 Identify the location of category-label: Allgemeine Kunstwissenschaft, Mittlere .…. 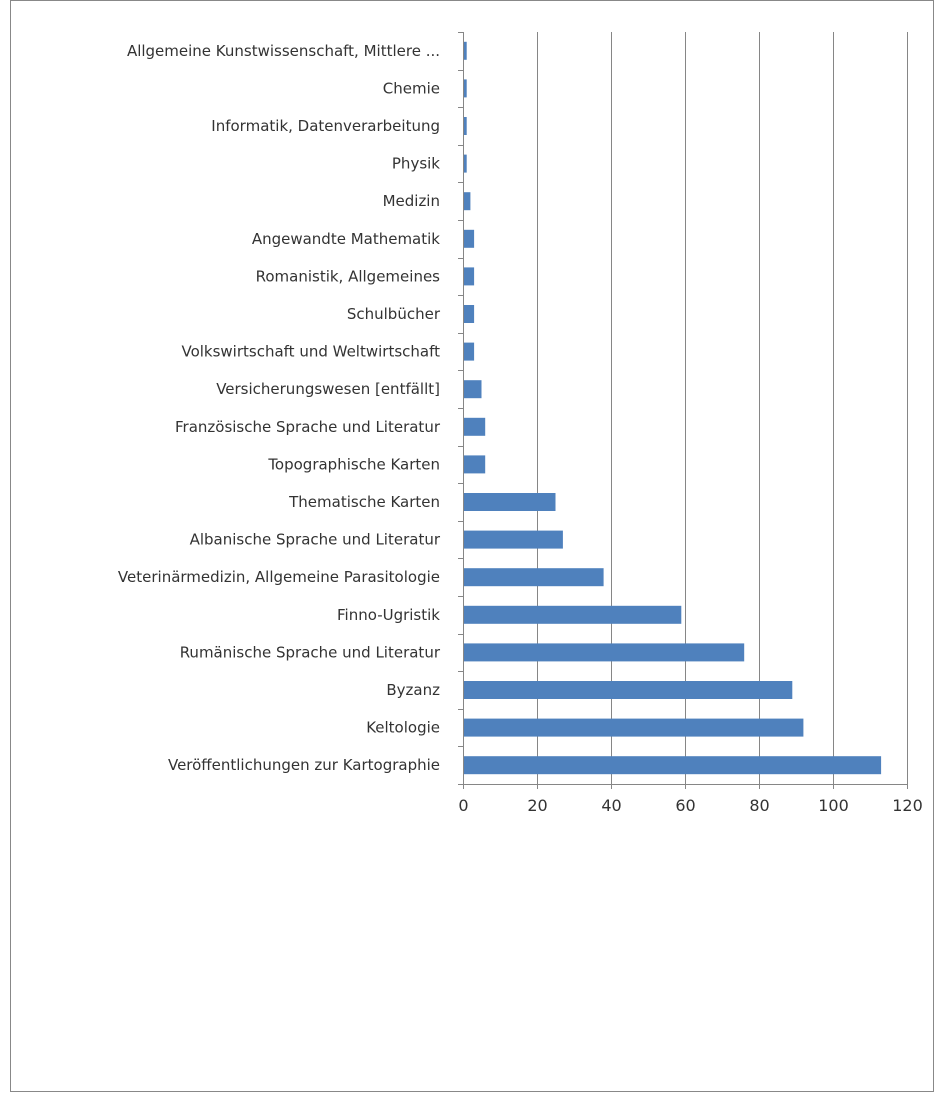
(283, 51).